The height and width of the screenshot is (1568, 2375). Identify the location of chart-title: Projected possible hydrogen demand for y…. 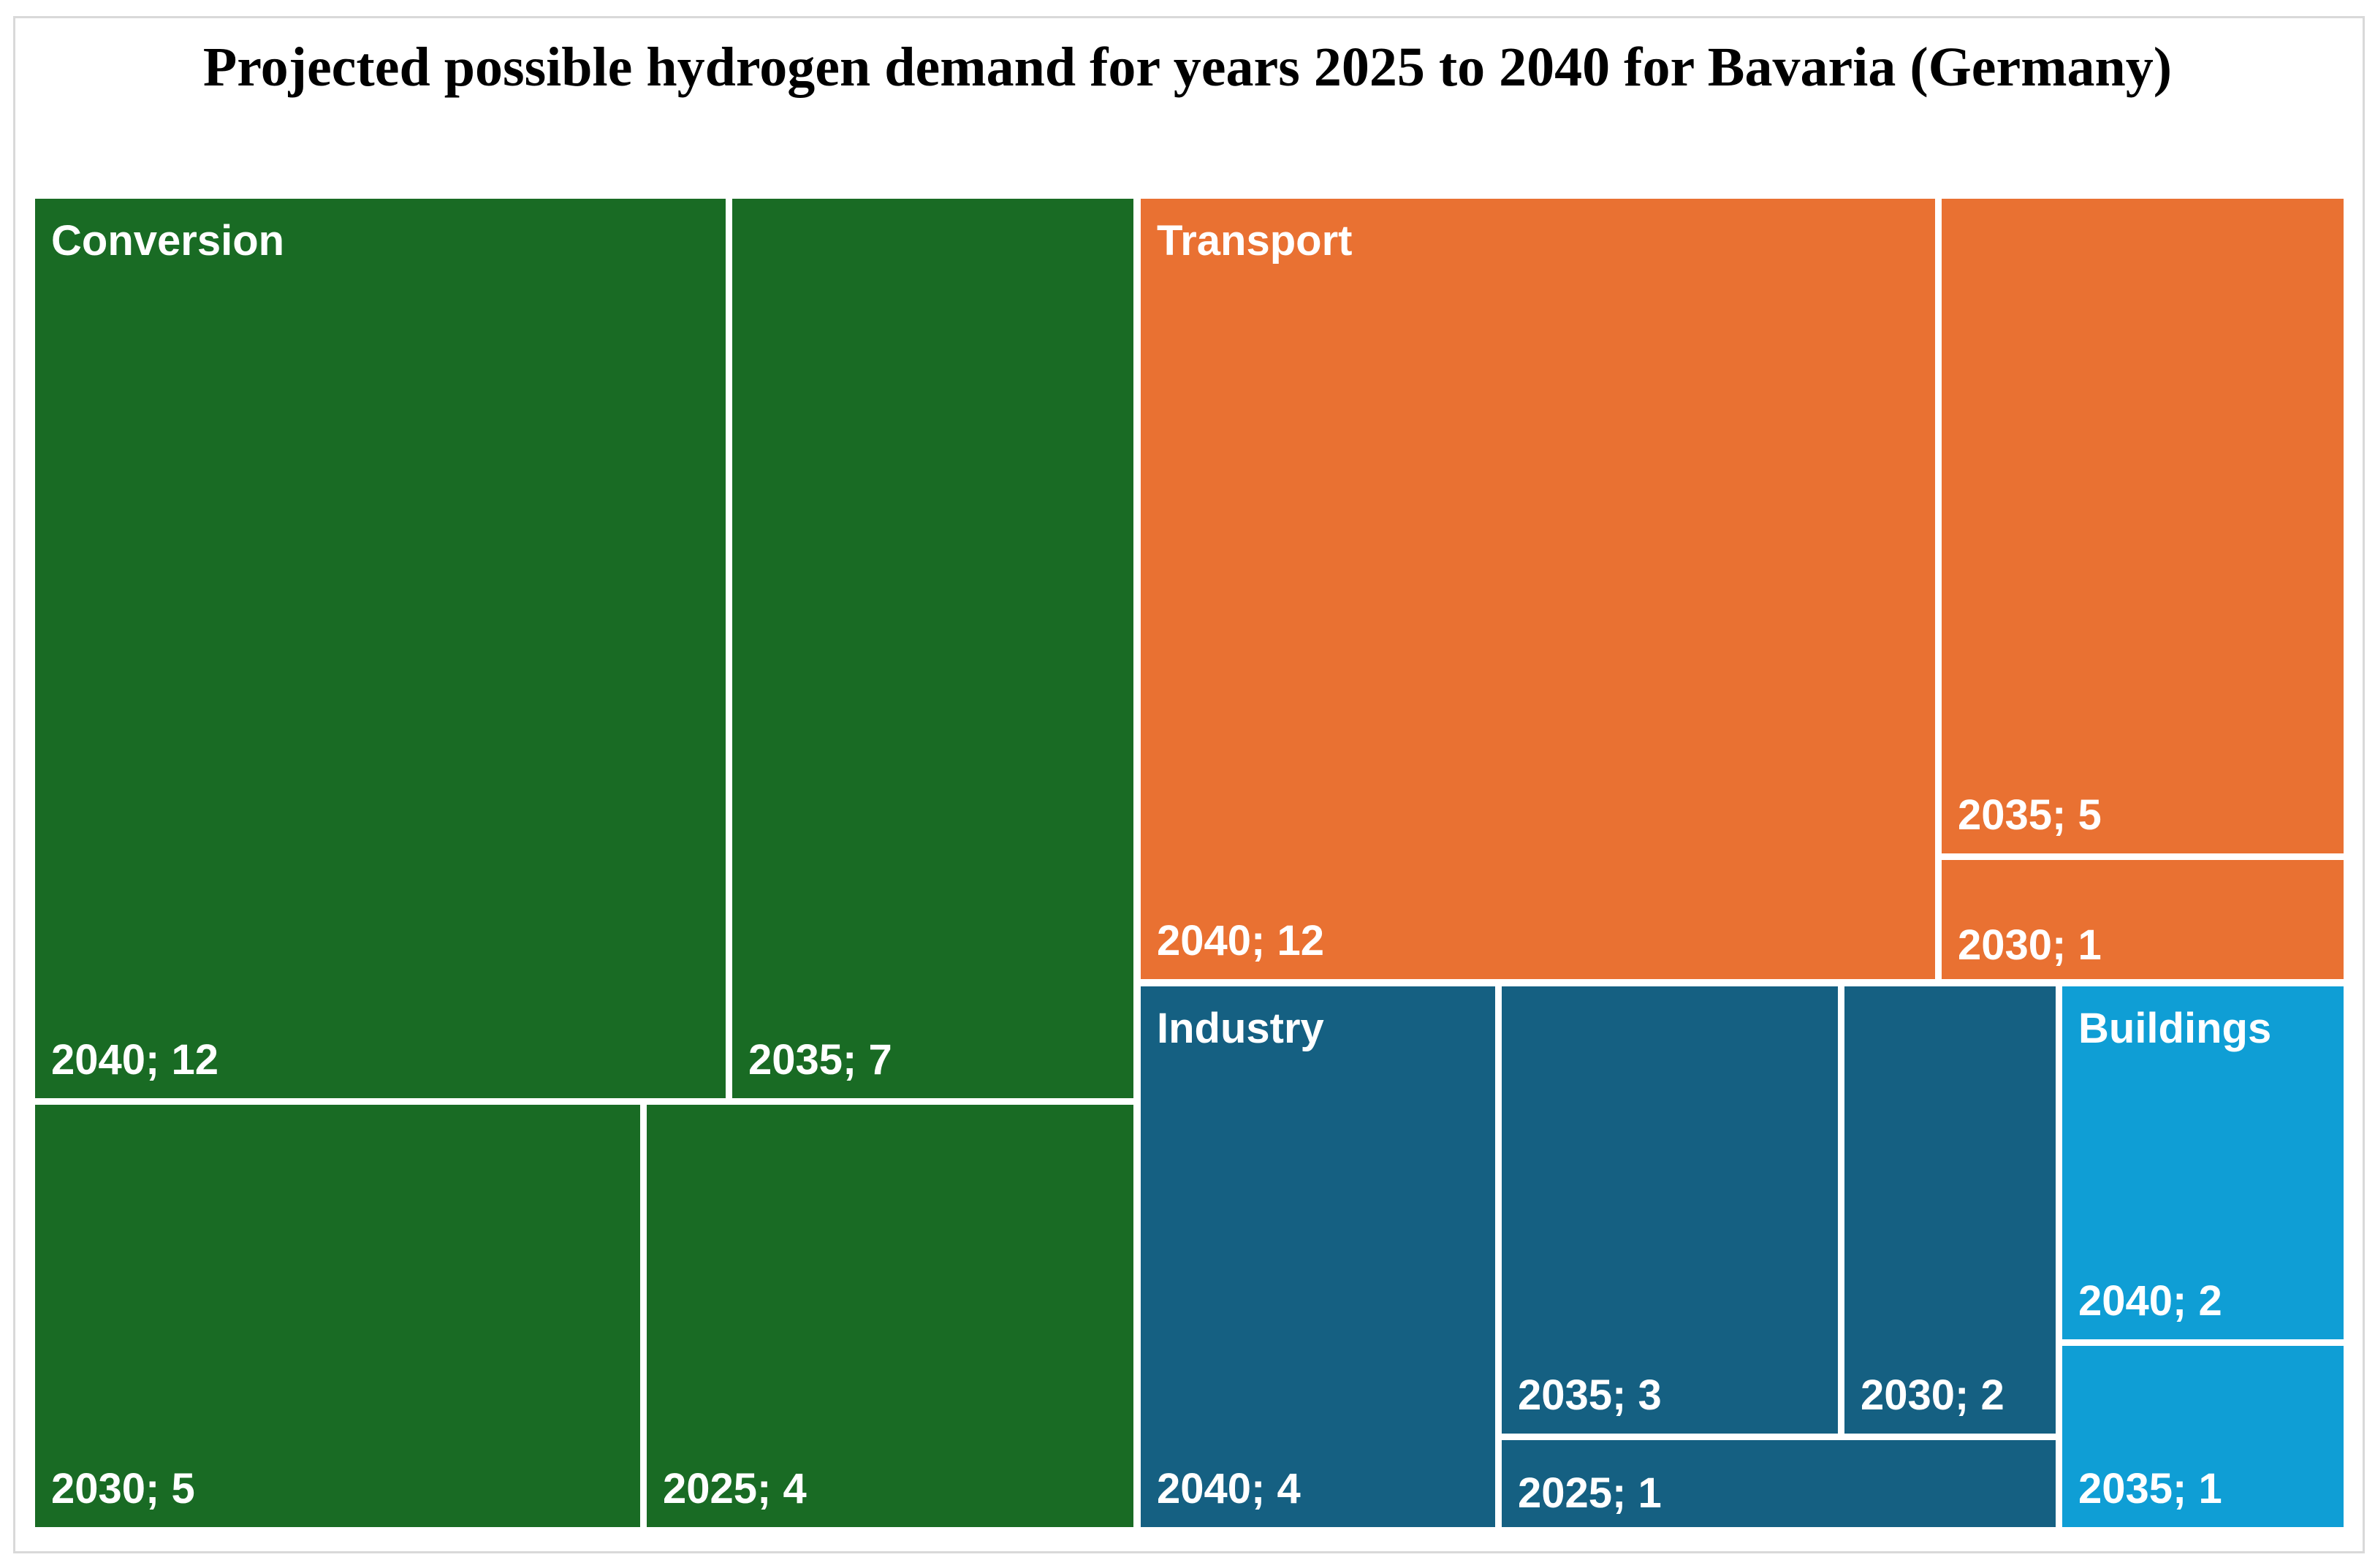
(1187, 67).